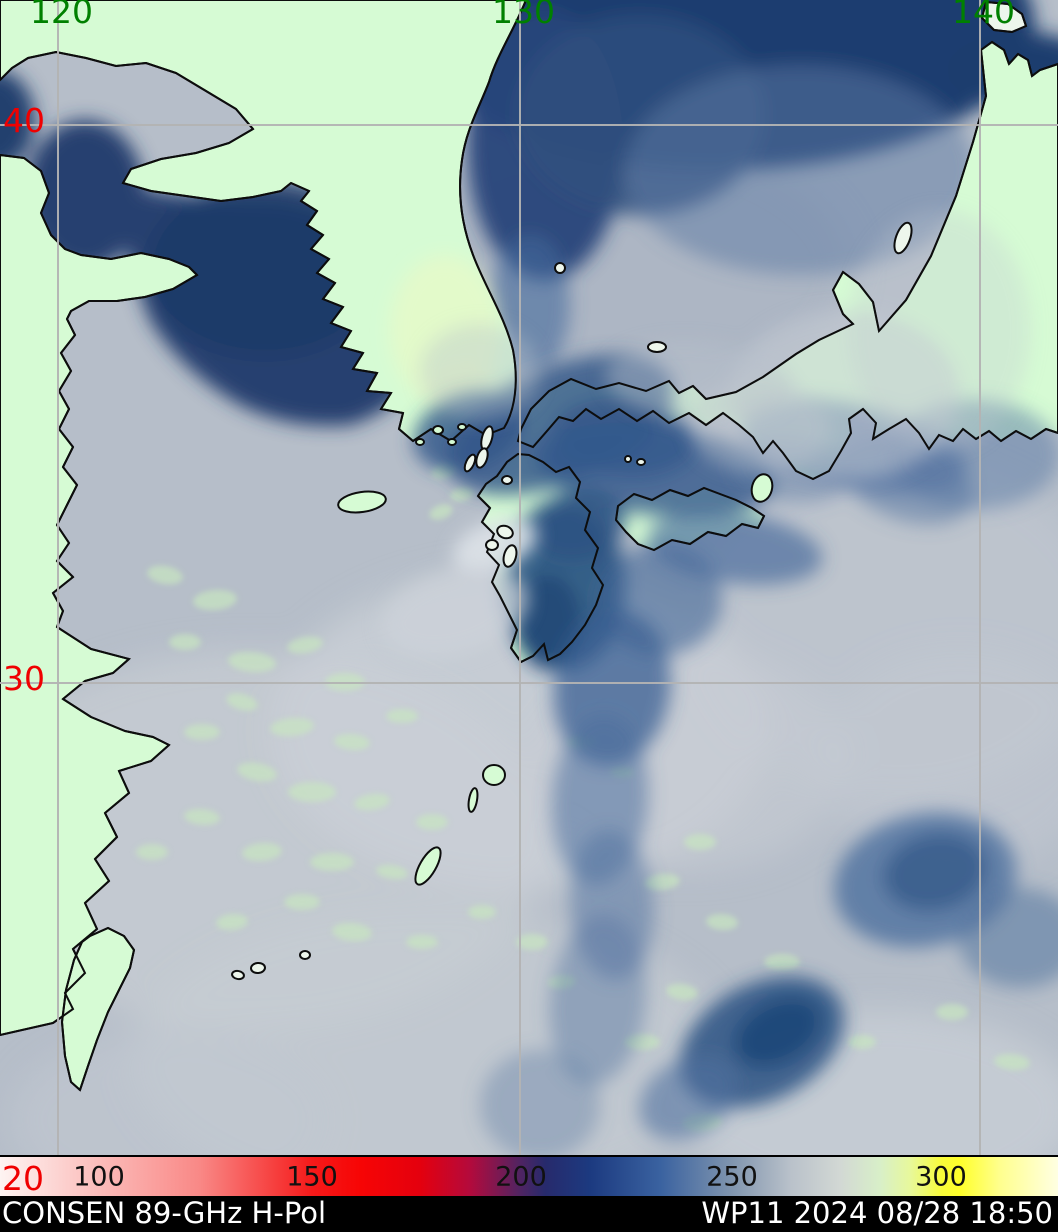 The height and width of the screenshot is (1232, 1058). What do you see at coordinates (941, 1176) in the screenshot?
I see `colorbar-tick-label: 300` at bounding box center [941, 1176].